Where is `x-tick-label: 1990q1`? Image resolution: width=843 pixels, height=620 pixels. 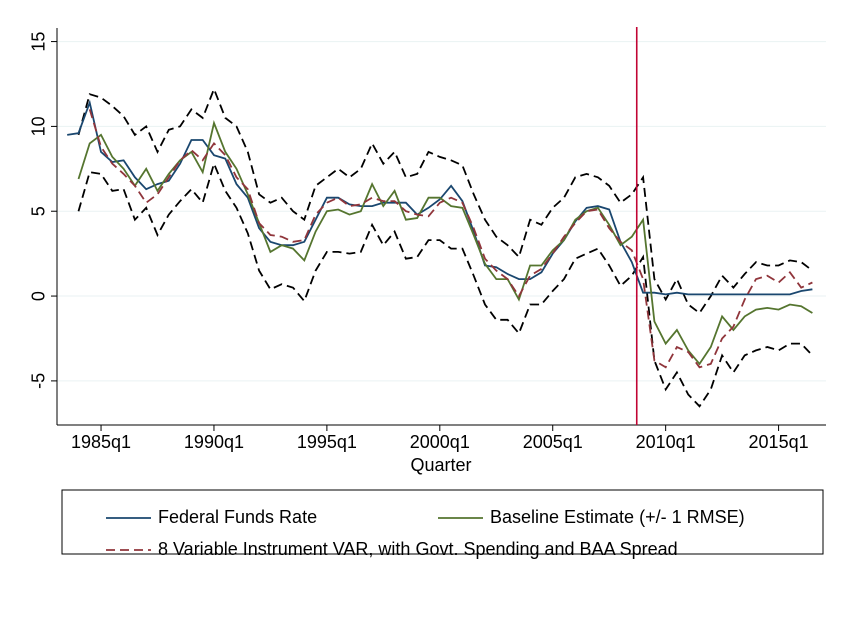 x-tick-label: 1990q1 is located at coordinates (214, 442).